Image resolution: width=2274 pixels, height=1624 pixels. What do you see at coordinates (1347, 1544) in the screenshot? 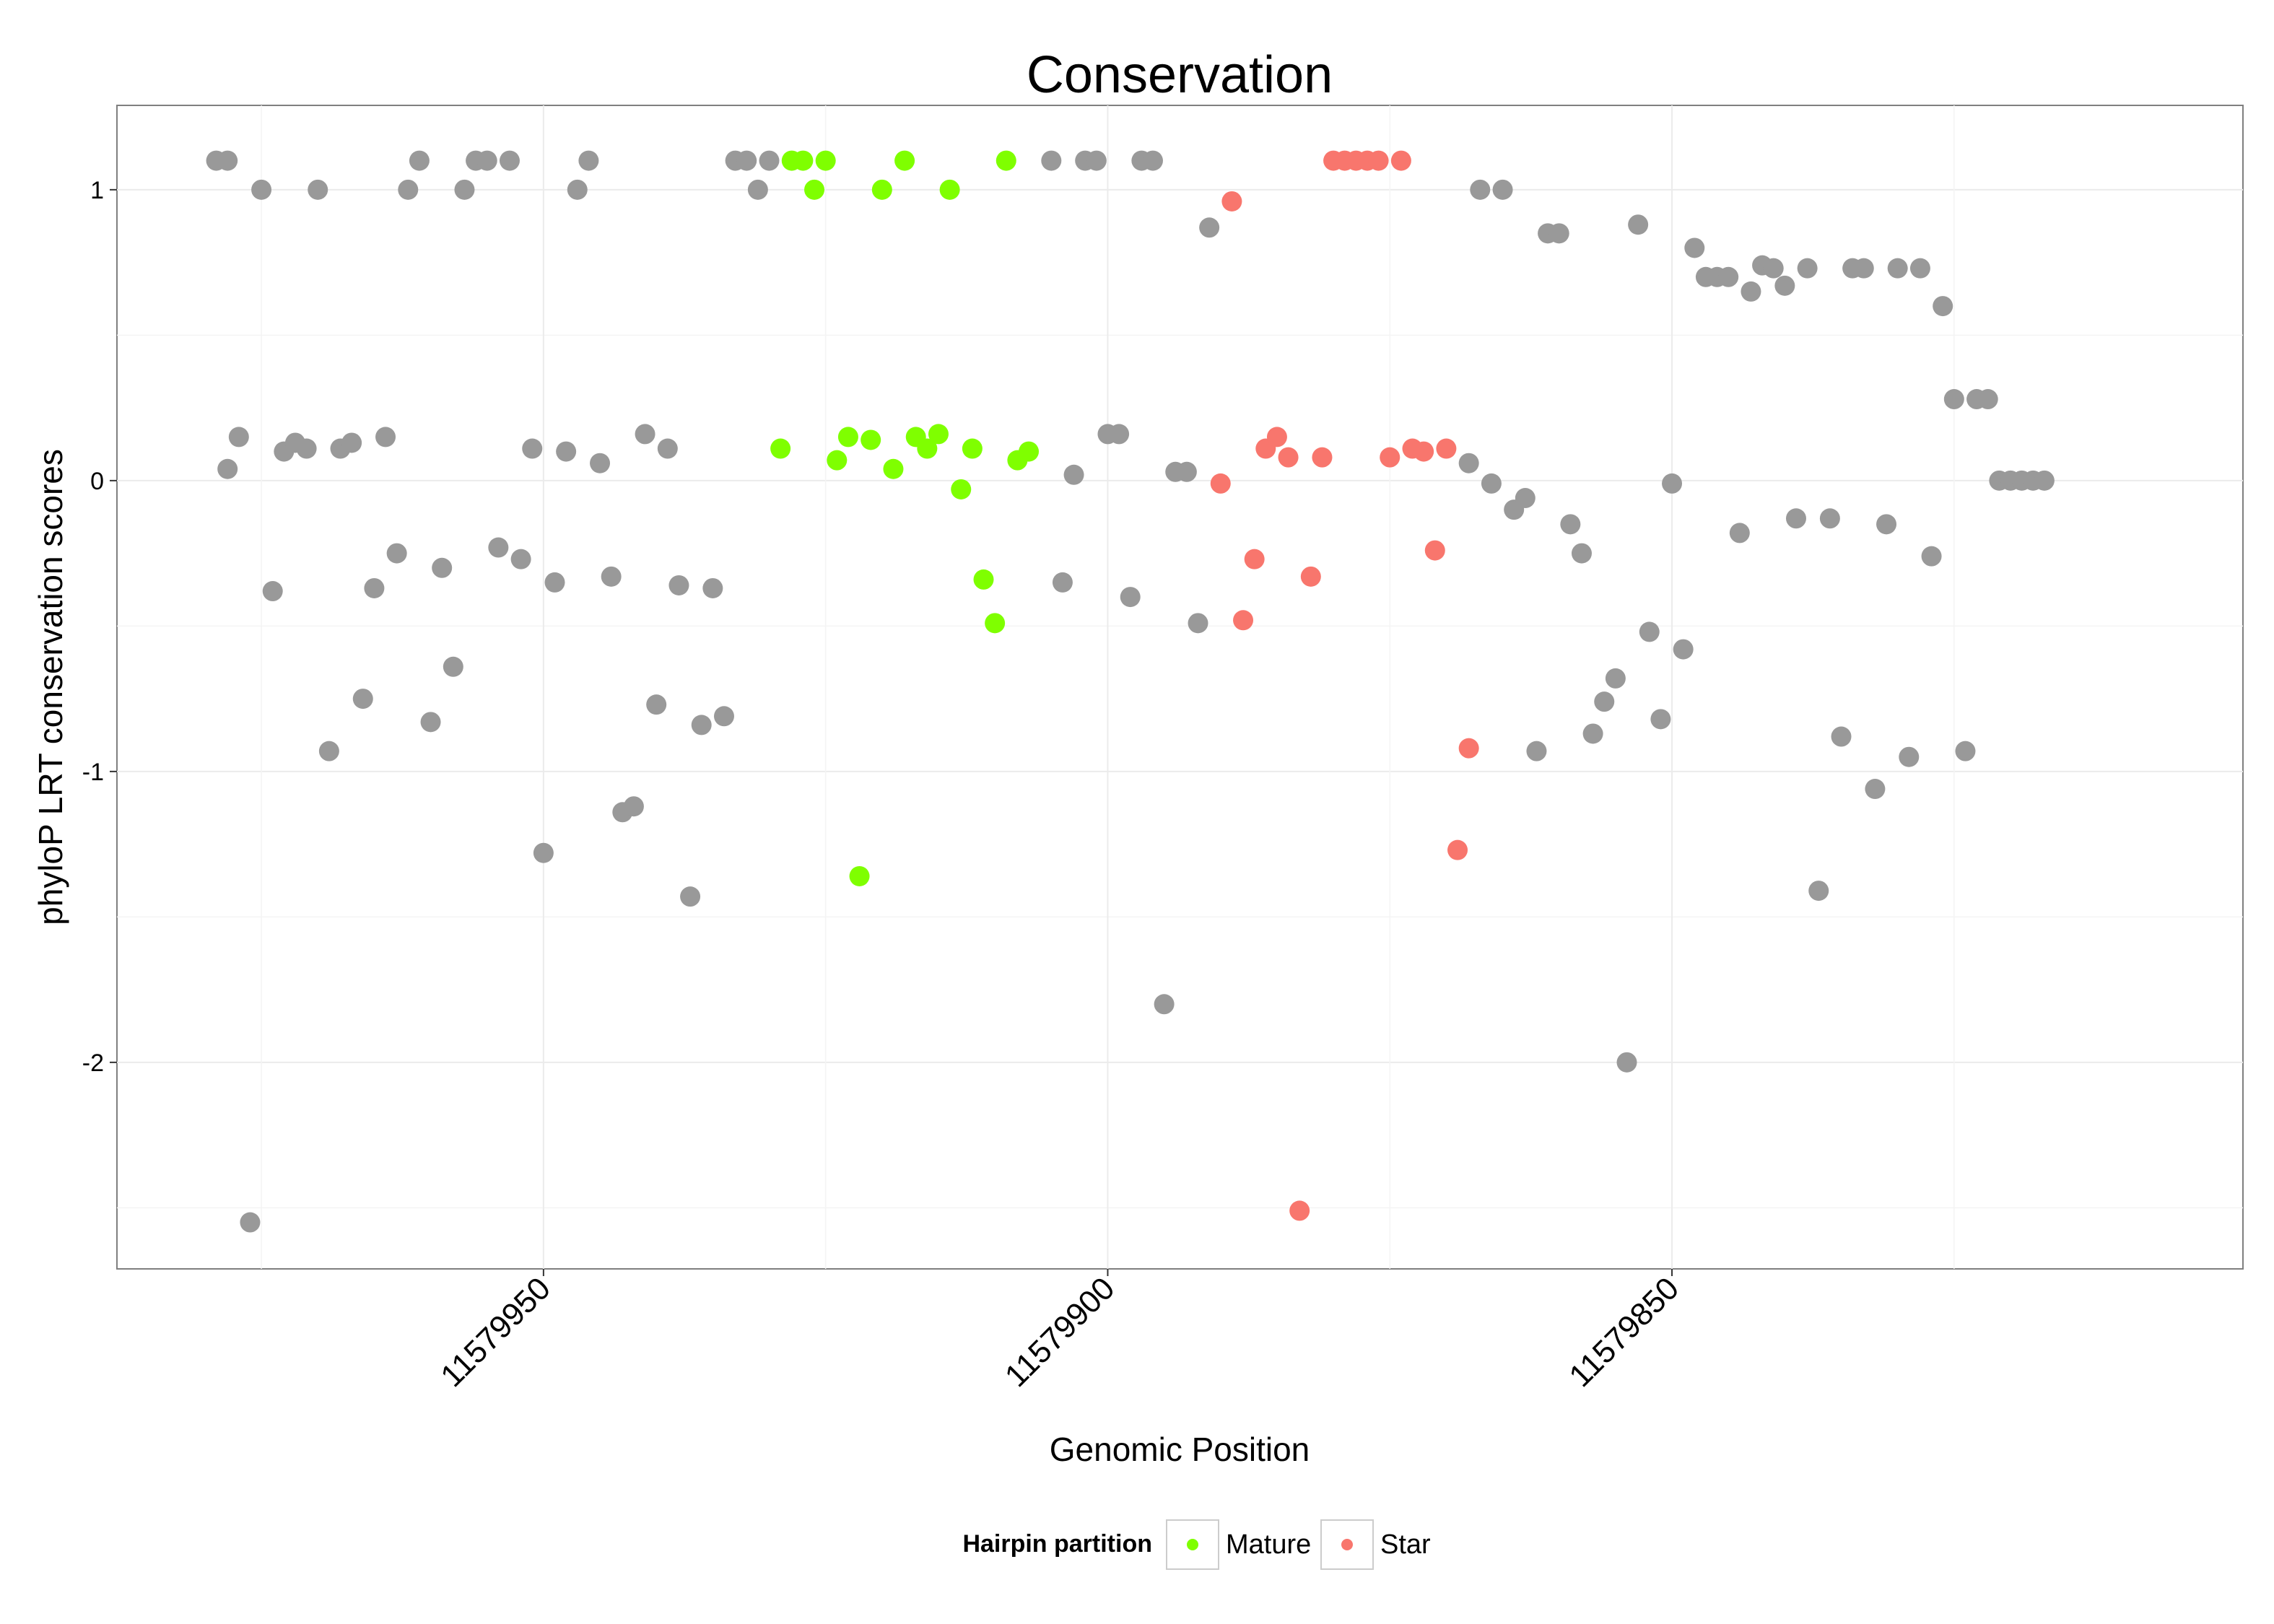
I see `legend-key-star` at bounding box center [1347, 1544].